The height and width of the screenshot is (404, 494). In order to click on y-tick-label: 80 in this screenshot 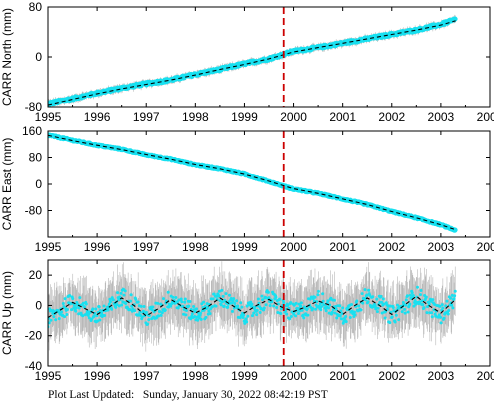, I will do `click(36, 158)`.